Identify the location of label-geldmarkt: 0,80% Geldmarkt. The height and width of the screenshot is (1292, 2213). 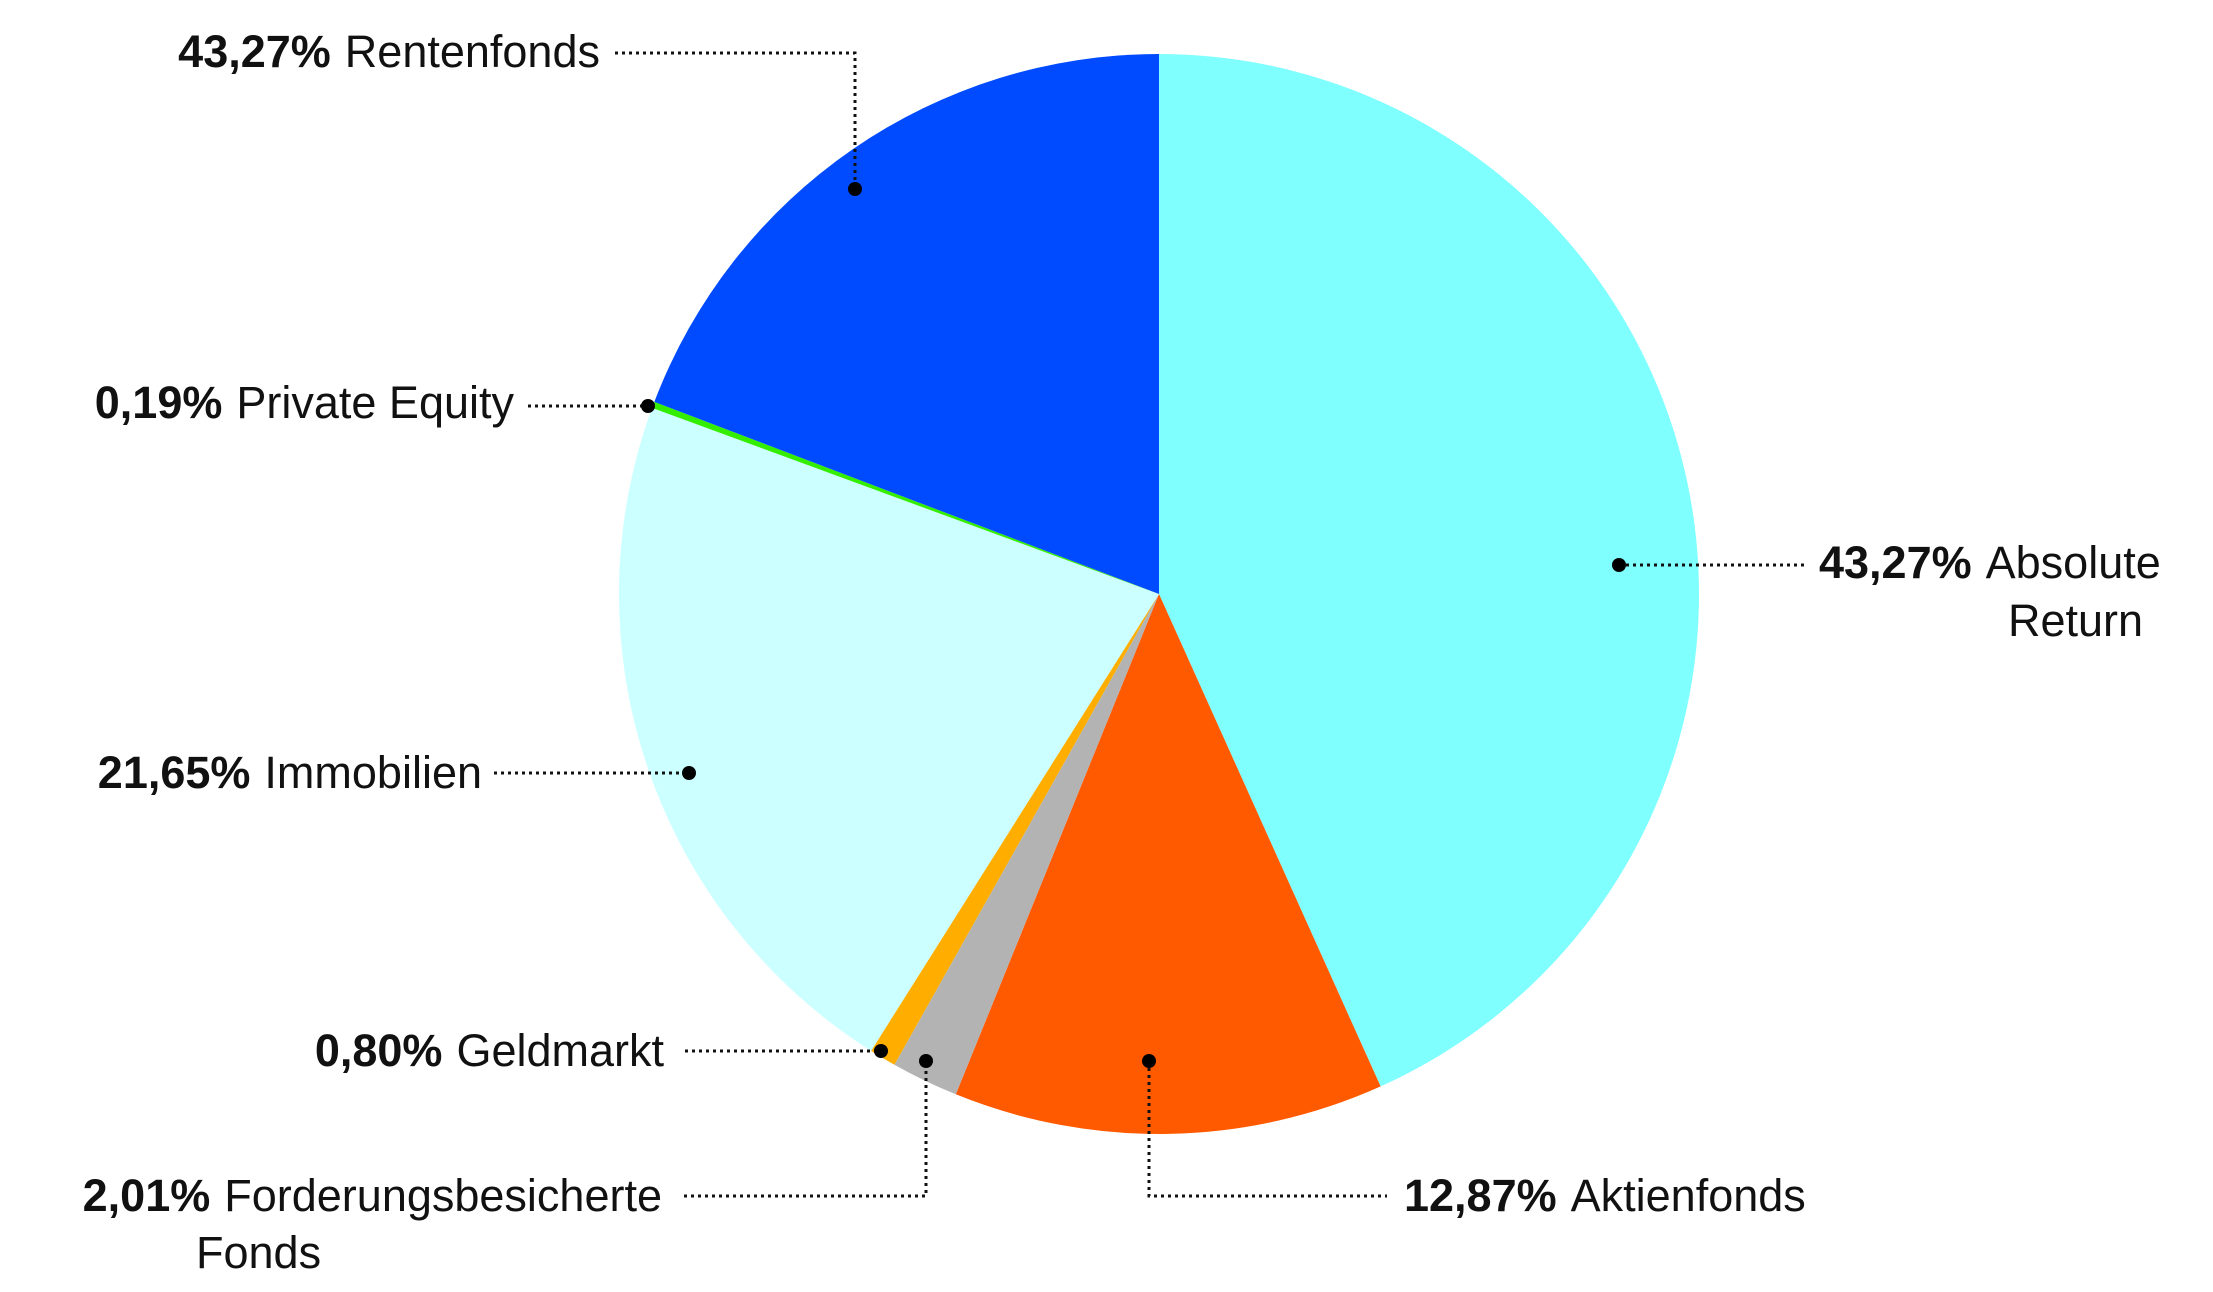
(601, 1050).